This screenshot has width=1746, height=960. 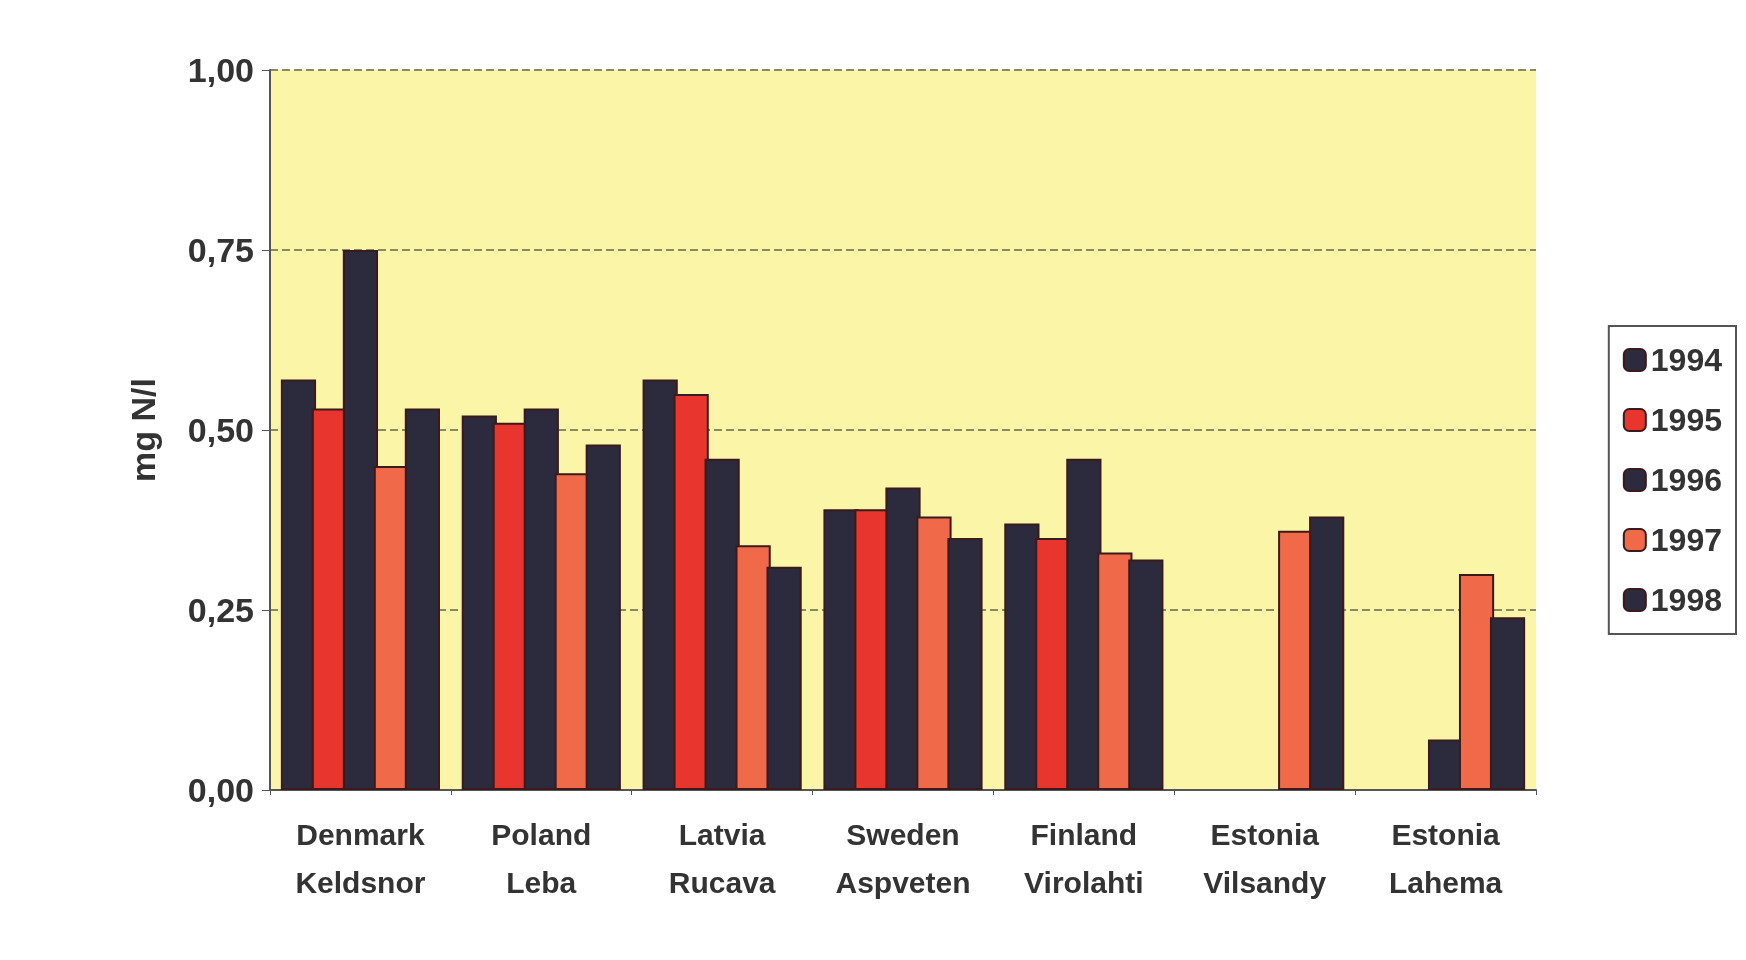 What do you see at coordinates (722, 858) in the screenshot?
I see `x-tick-label: Latvia Rucava` at bounding box center [722, 858].